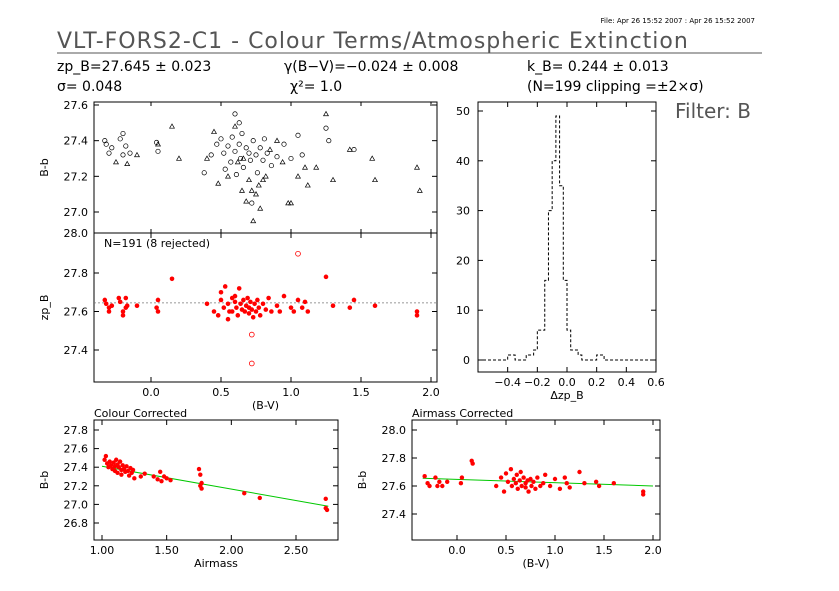 This screenshot has width=839, height=591. I want to click on zp-histogram-panel: −0.4 −0.2 0.0 0.2 0.4 0.6 0 10 20 30 40 50 Δzp_B, so click(560, 251).